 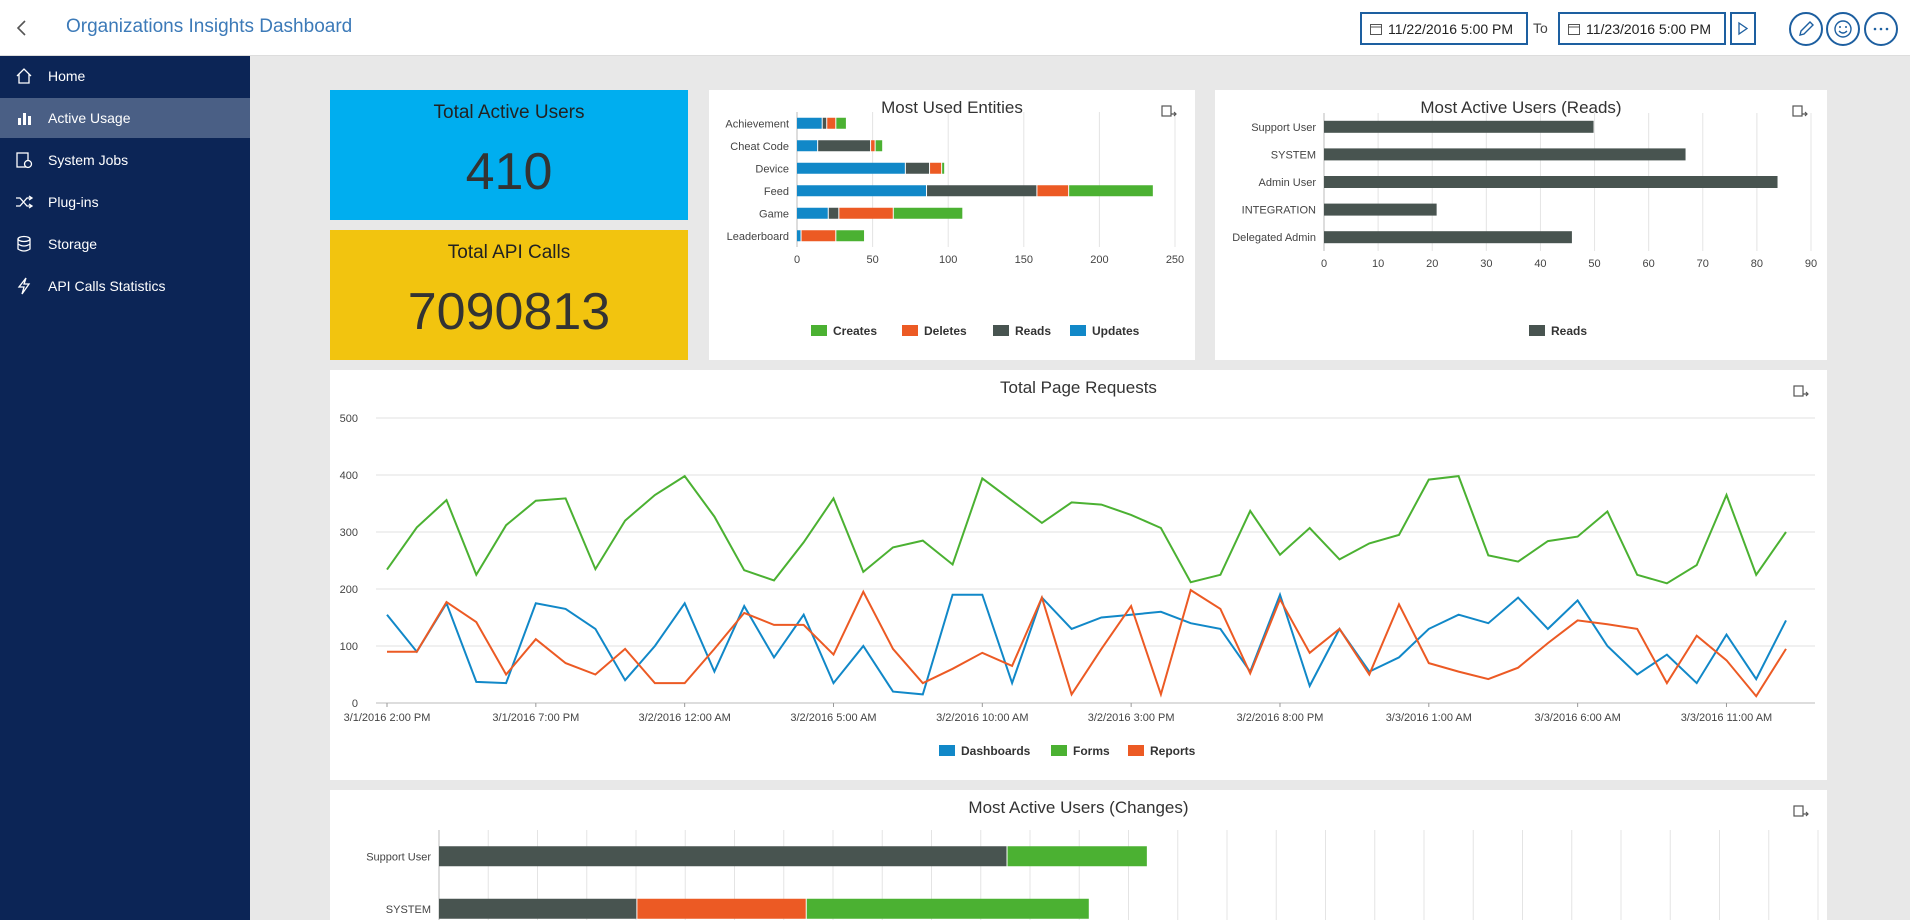 I want to click on y-tick-label: Support User, so click(x=398, y=857).